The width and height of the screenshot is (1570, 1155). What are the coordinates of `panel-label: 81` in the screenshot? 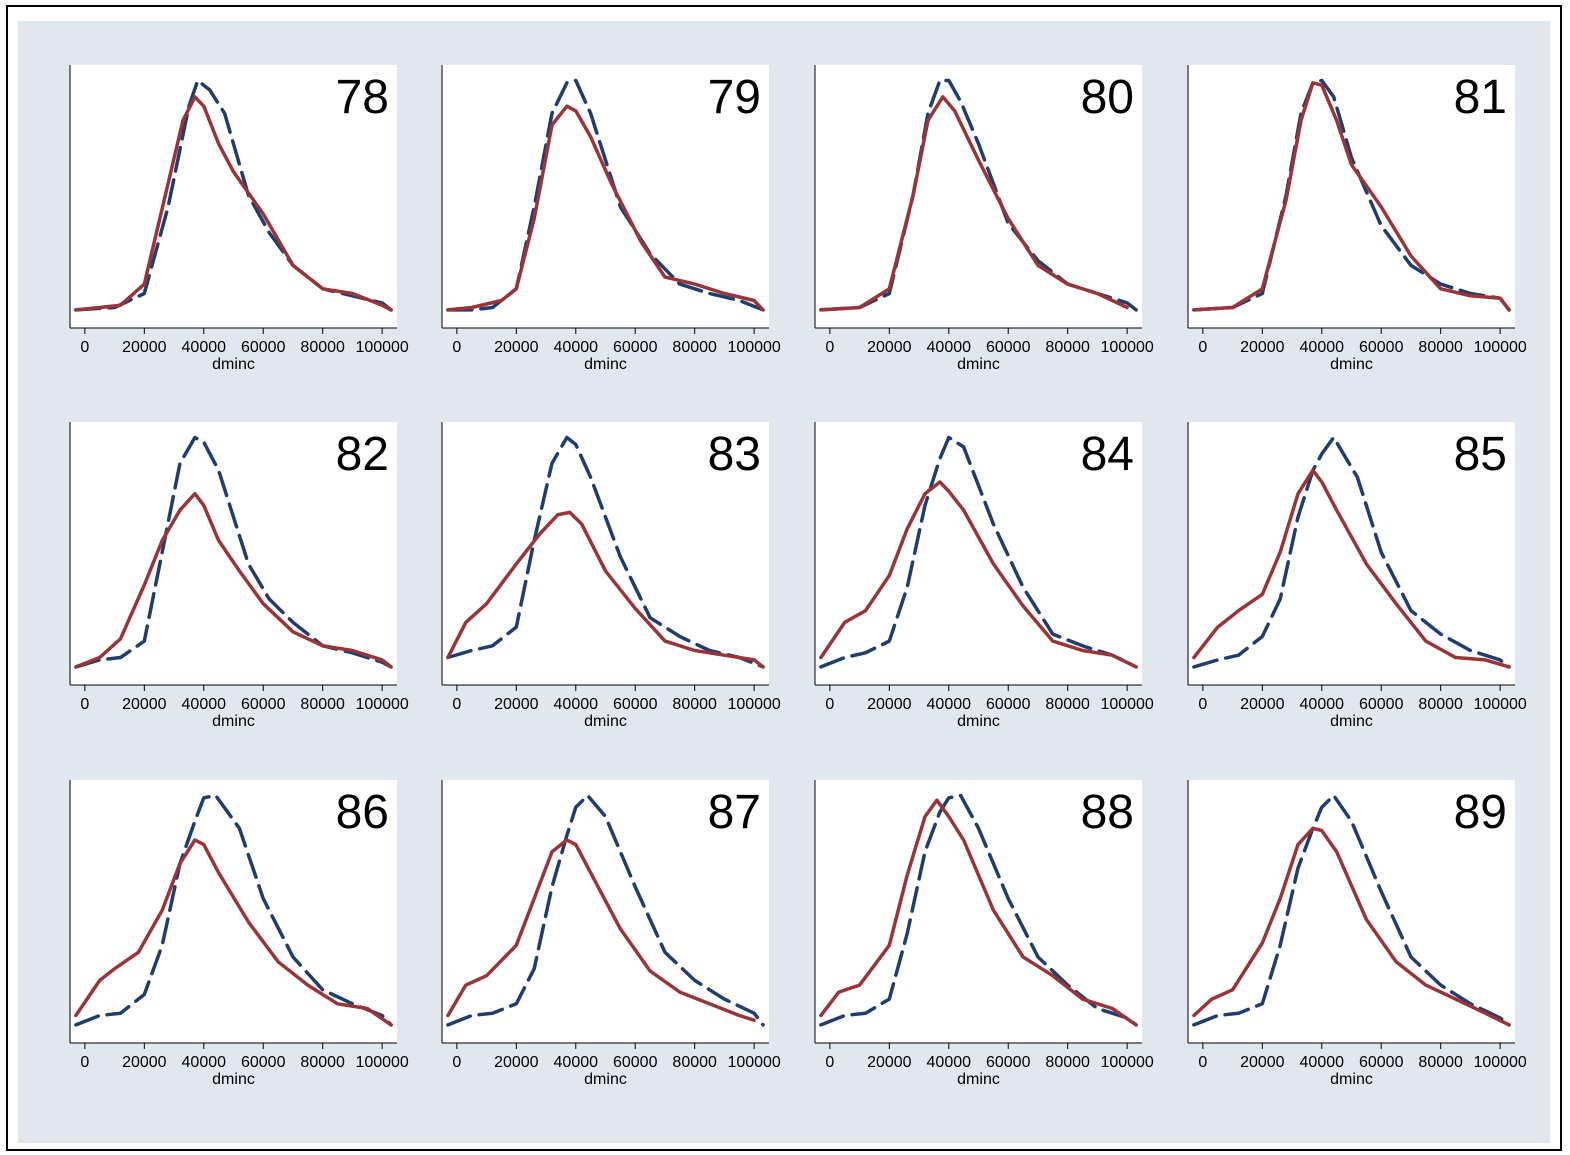 It's located at (1480, 97).